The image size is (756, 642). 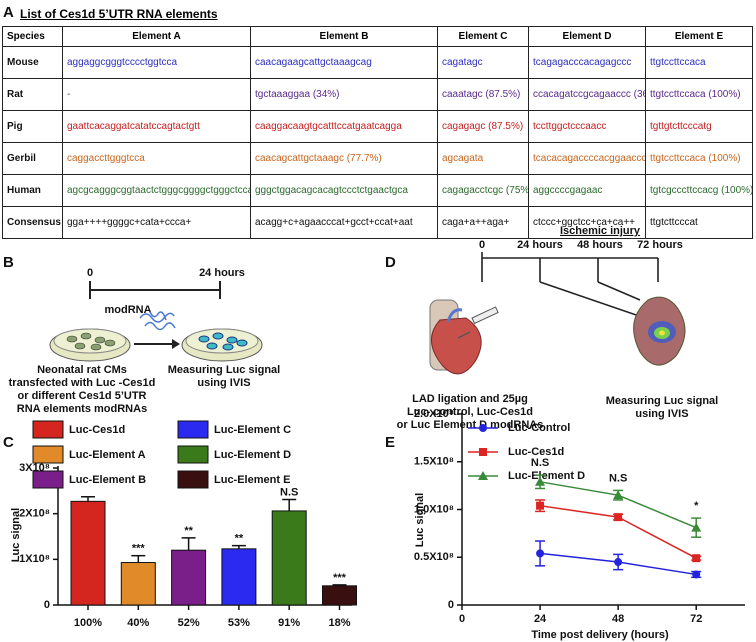 What do you see at coordinates (32, 94) in the screenshot?
I see `table-cell: Rat` at bounding box center [32, 94].